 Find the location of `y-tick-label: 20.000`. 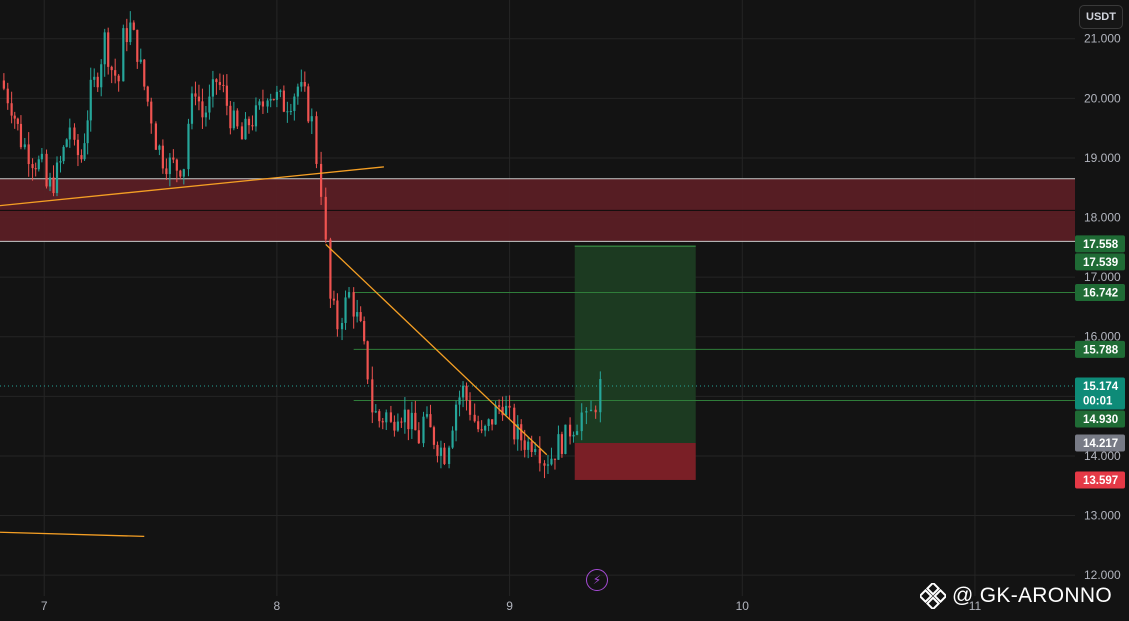

y-tick-label: 20.000 is located at coordinates (1102, 98).